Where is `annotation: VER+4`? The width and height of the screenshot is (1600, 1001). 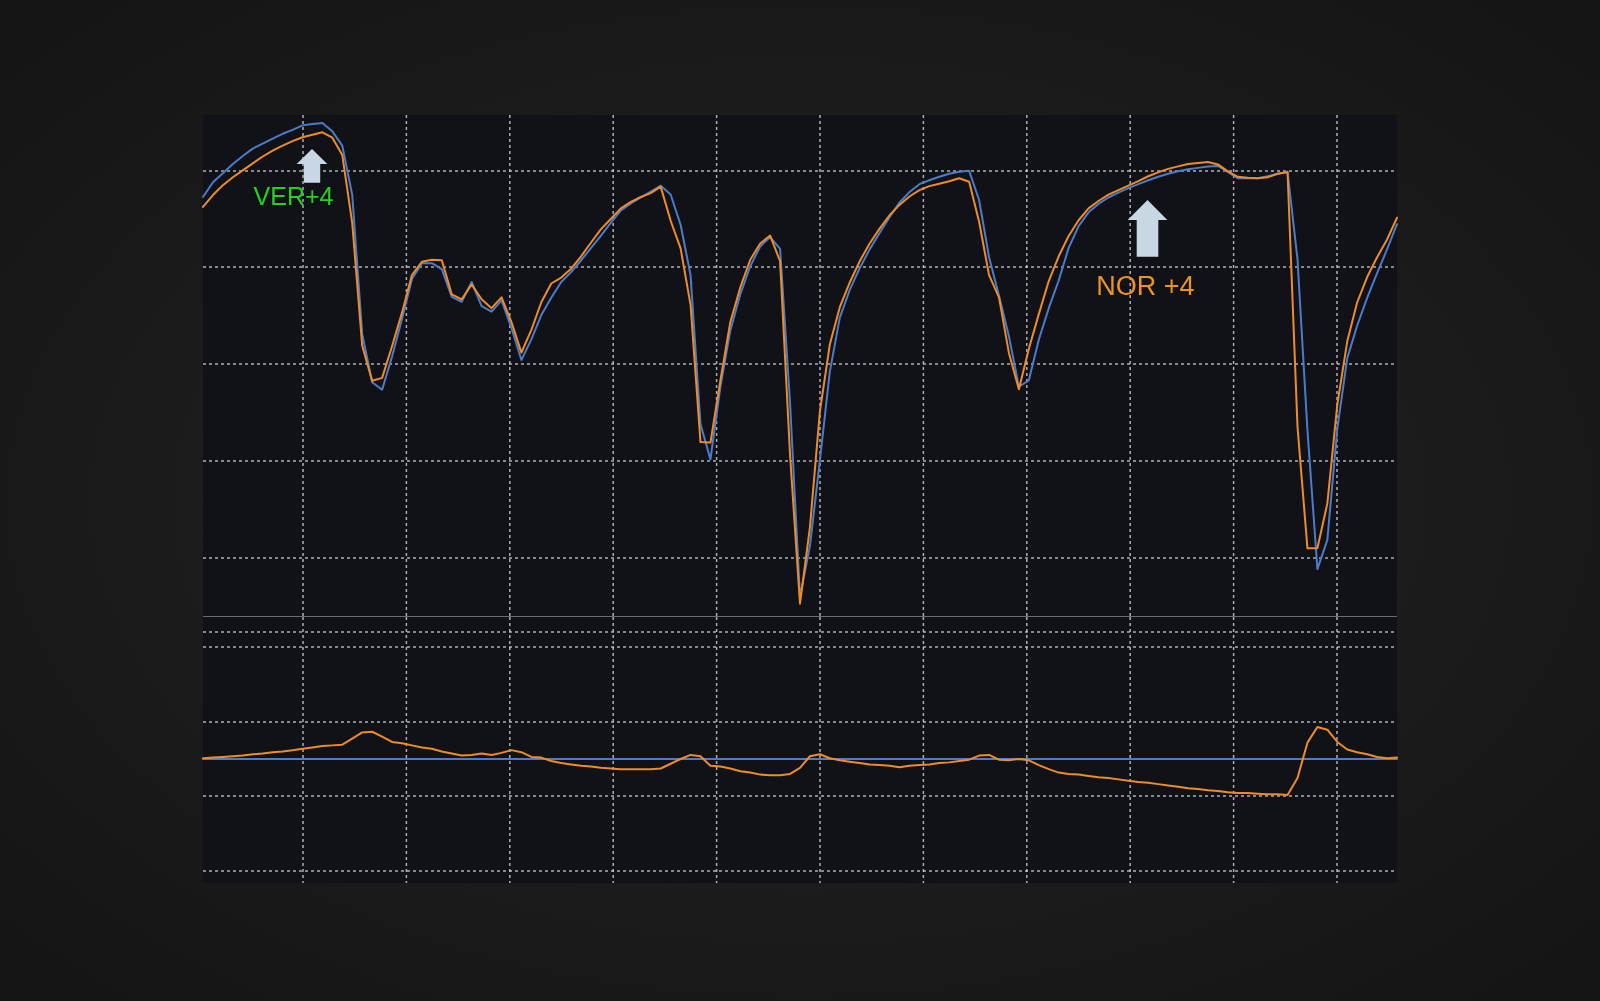
annotation: VER+4 is located at coordinates (293, 196).